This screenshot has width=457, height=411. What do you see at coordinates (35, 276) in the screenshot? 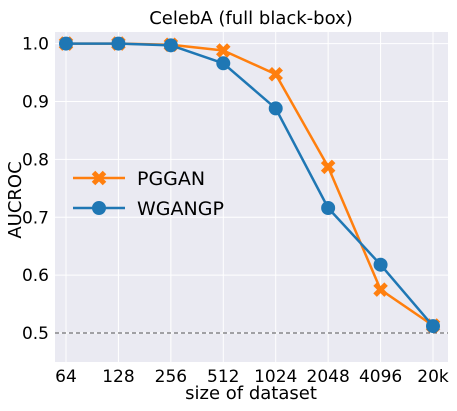
I see `y-tick-label: 0.6` at bounding box center [35, 276].